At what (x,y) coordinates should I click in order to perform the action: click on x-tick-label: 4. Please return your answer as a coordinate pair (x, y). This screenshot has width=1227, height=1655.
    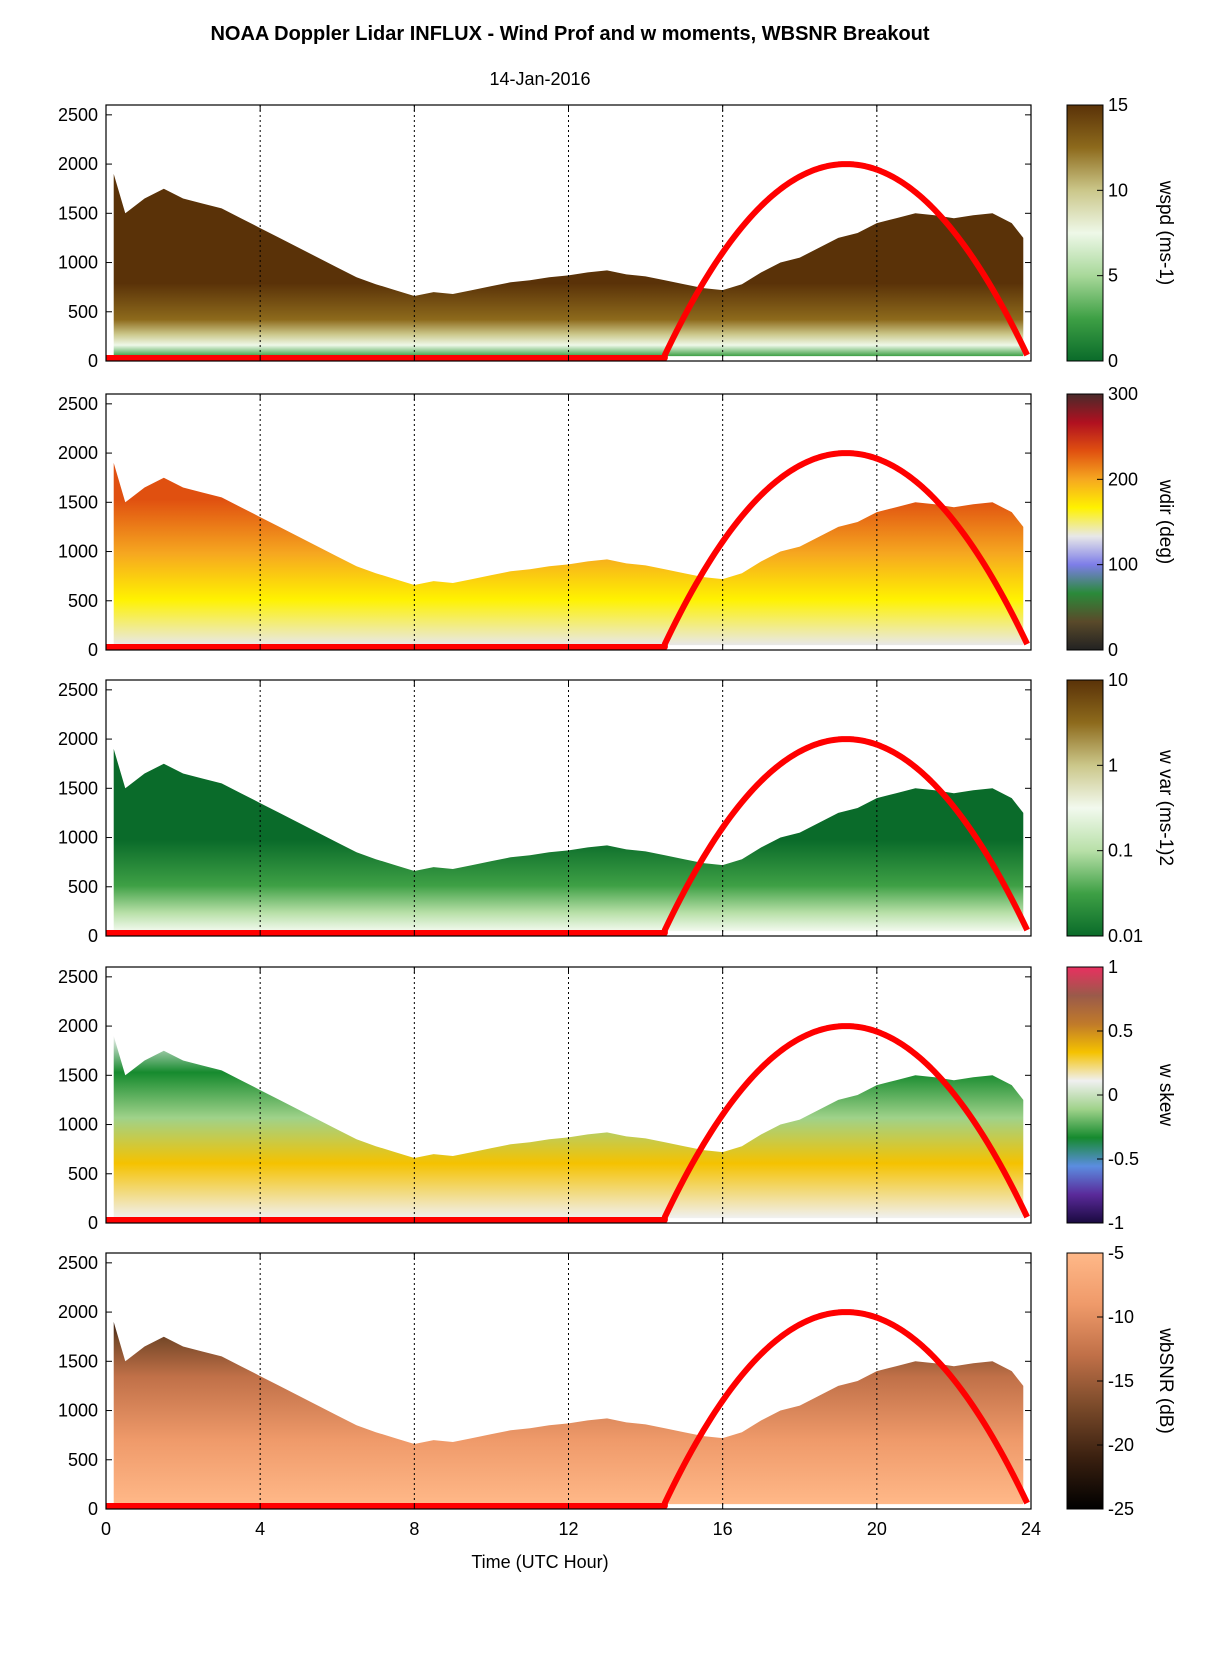
    Looking at the image, I should click on (260, 1529).